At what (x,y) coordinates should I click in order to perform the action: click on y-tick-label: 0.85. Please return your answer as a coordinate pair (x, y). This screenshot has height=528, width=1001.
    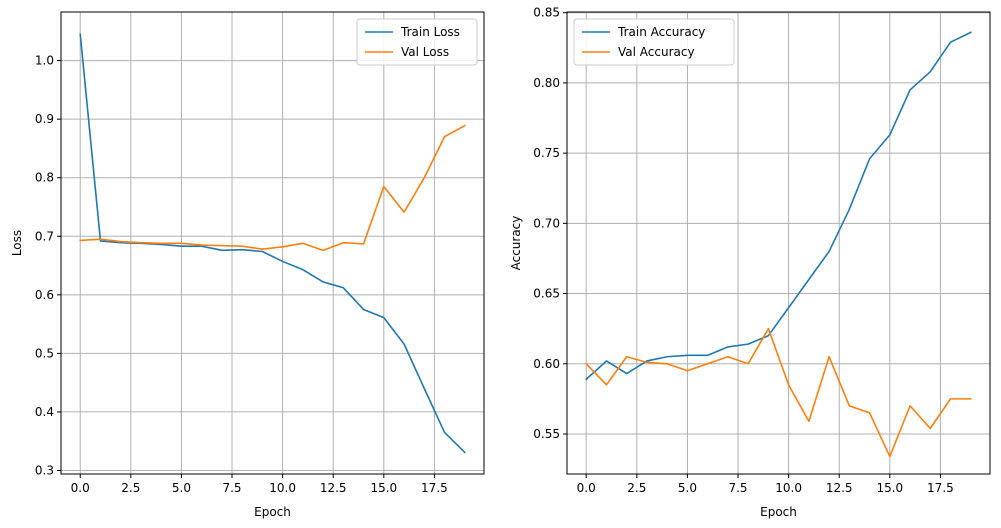
    Looking at the image, I should click on (546, 13).